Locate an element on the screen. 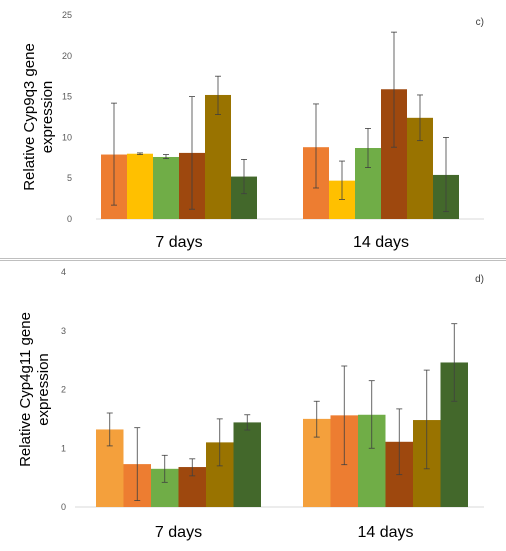  chart-c-ytick-label: 0 is located at coordinates (69, 219).